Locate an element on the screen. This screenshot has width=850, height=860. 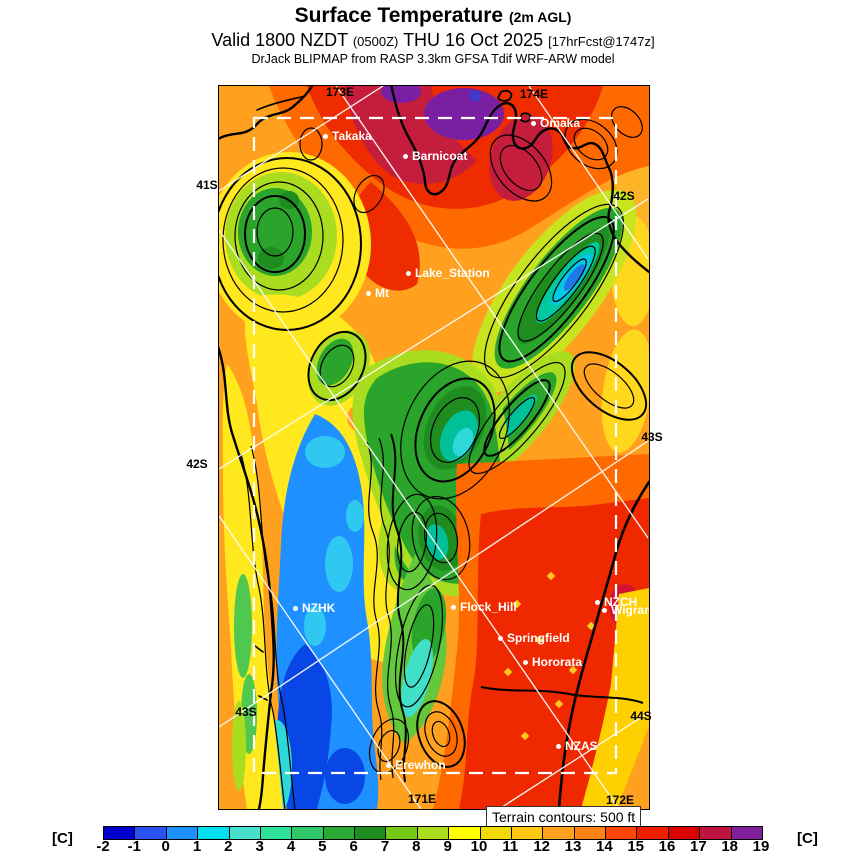
station: Hororata is located at coordinates (552, 662).